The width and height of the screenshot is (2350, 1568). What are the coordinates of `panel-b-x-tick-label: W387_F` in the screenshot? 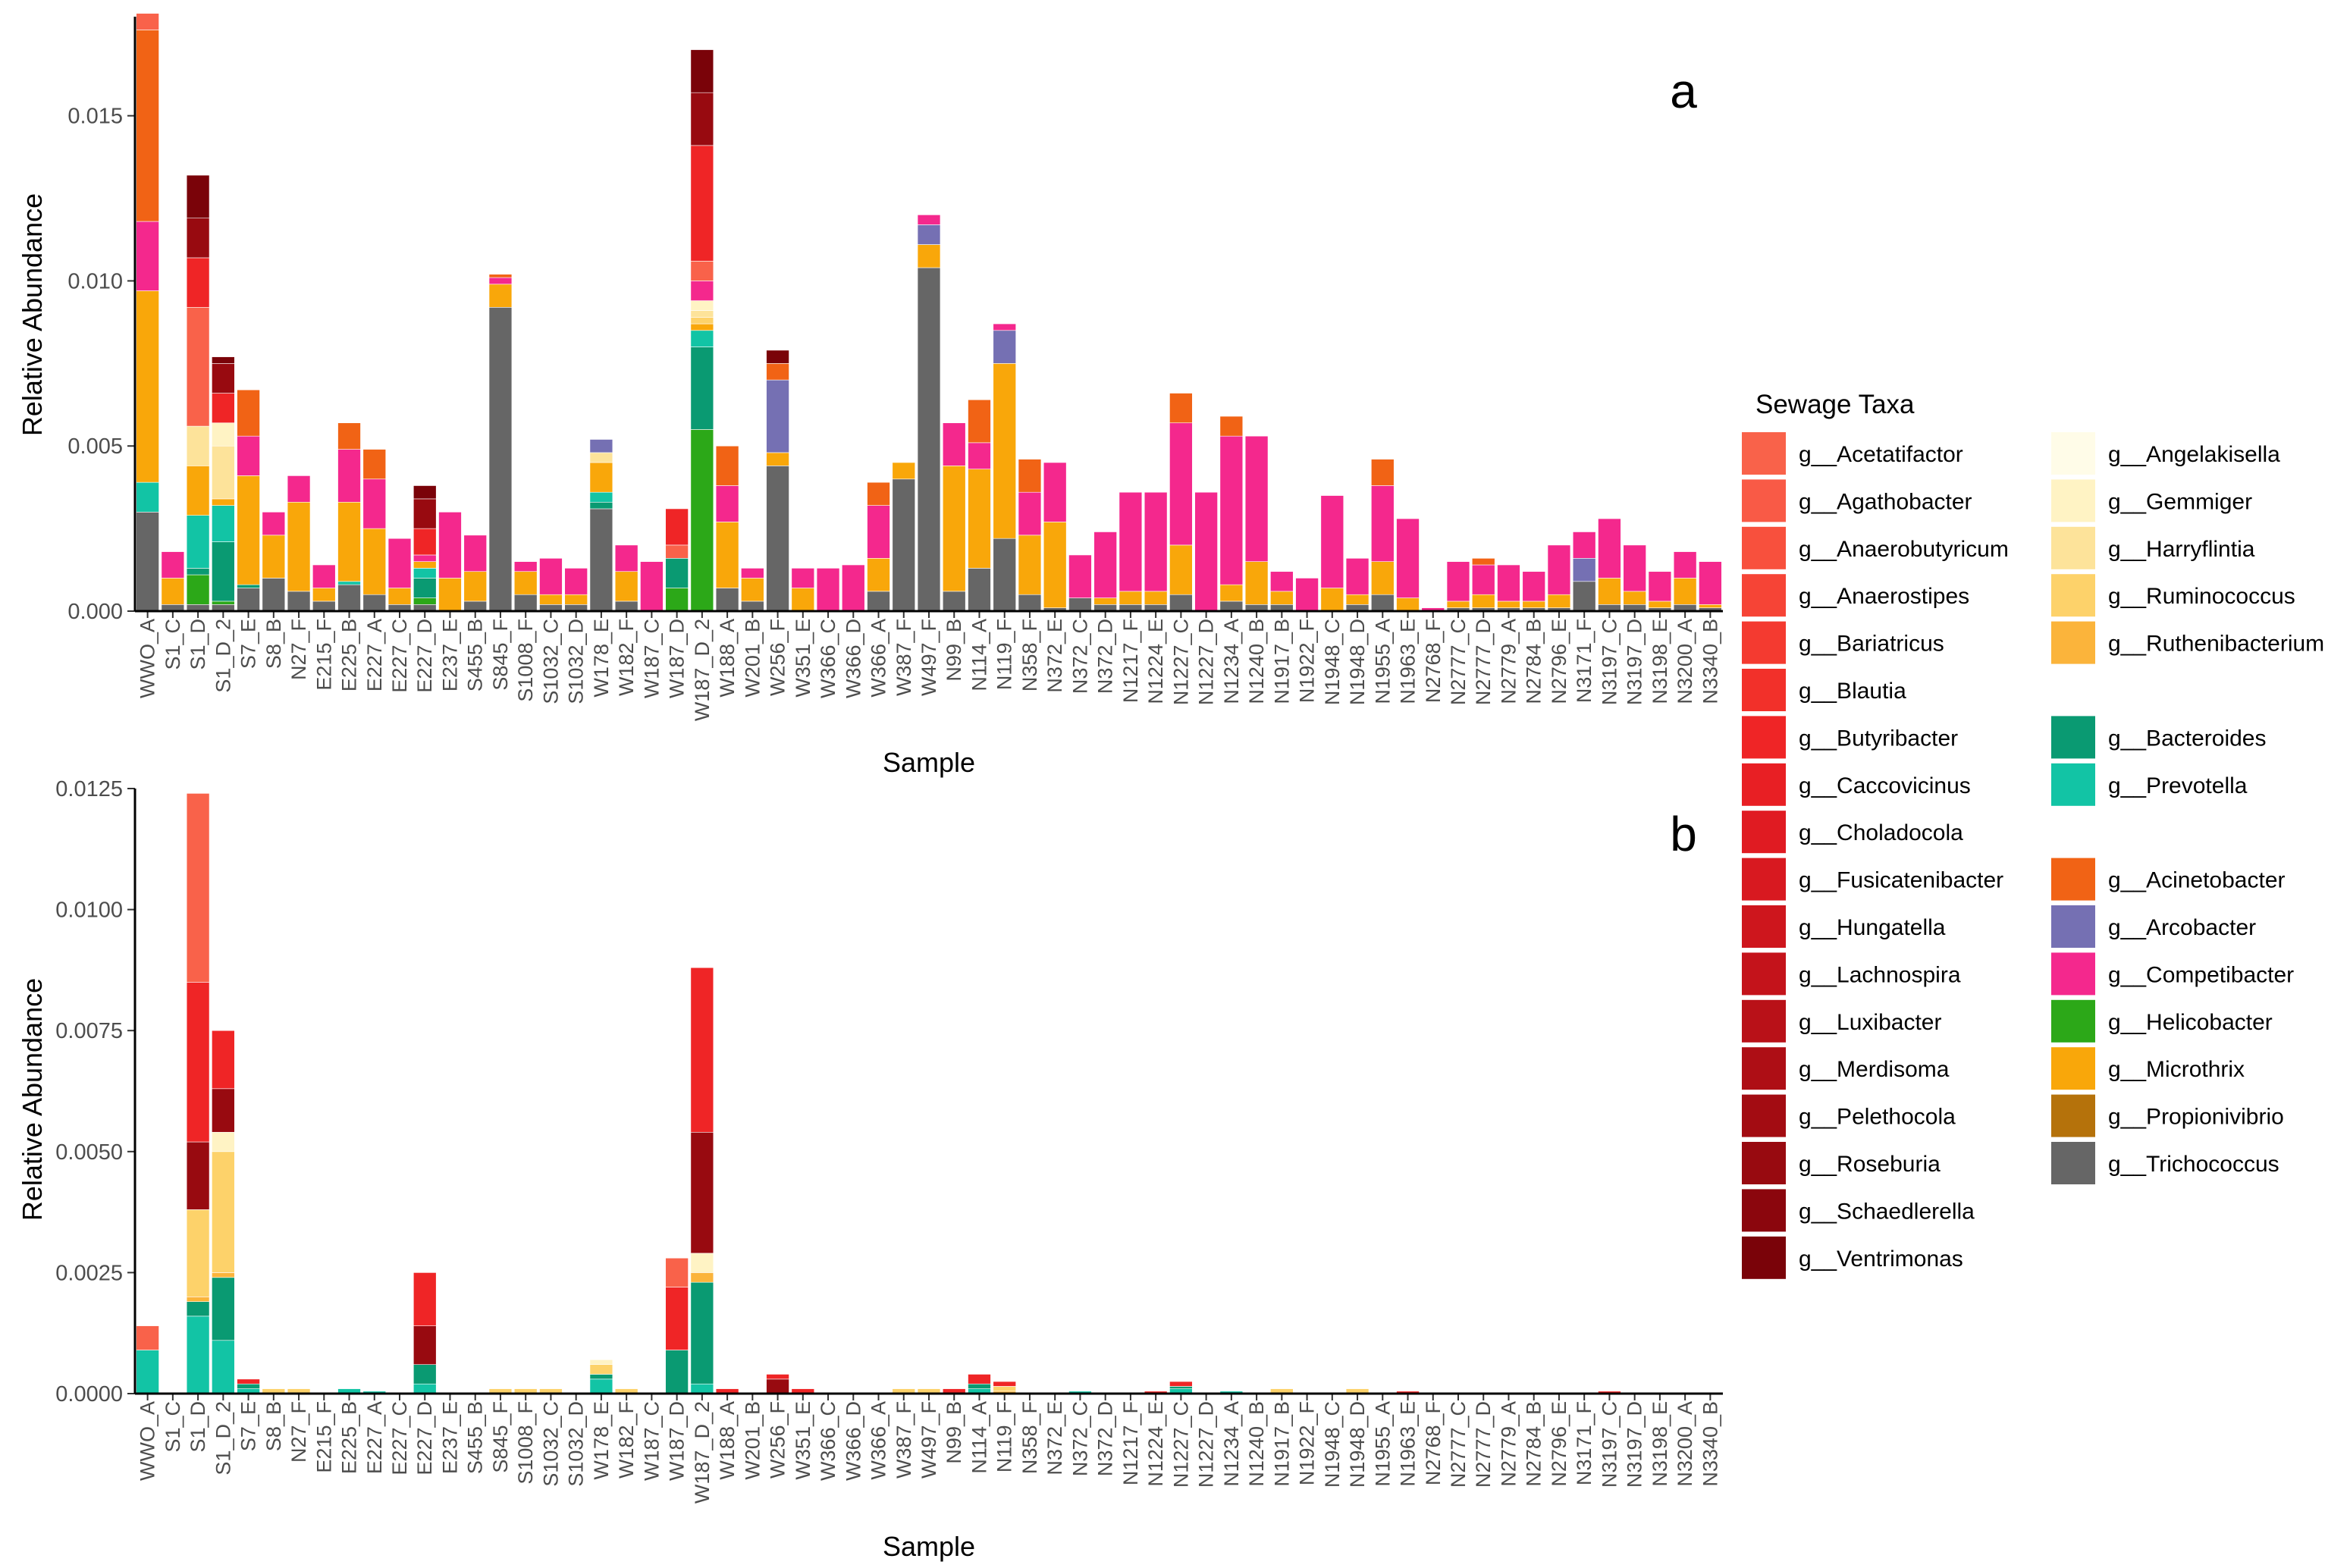 It's located at (904, 1440).